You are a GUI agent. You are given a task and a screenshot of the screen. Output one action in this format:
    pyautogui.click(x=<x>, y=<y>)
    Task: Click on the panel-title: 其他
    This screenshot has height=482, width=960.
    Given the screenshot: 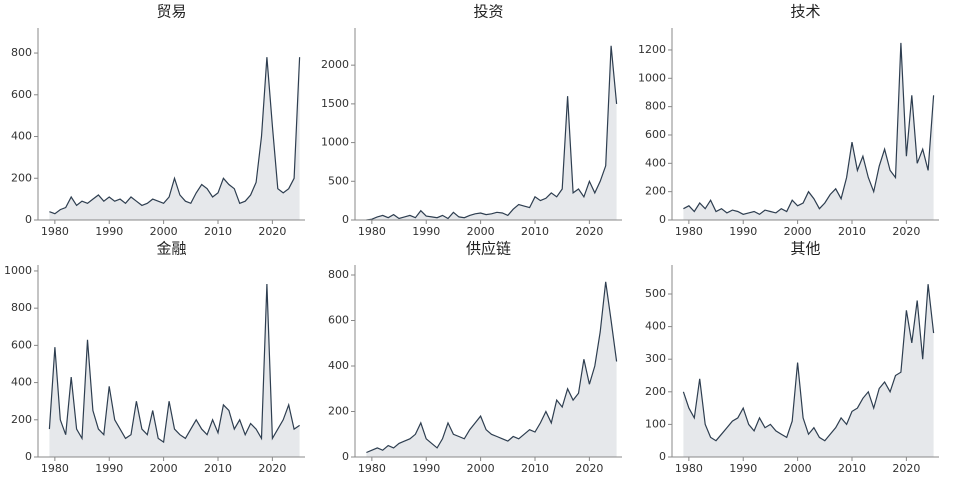 What is the action you would take?
    pyautogui.click(x=805, y=249)
    